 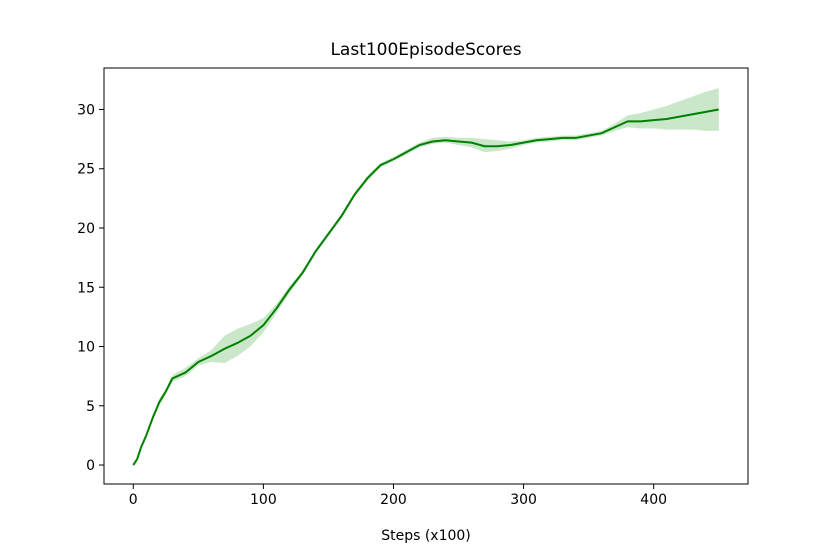 I want to click on y-tick-label: 15, so click(x=86, y=288).